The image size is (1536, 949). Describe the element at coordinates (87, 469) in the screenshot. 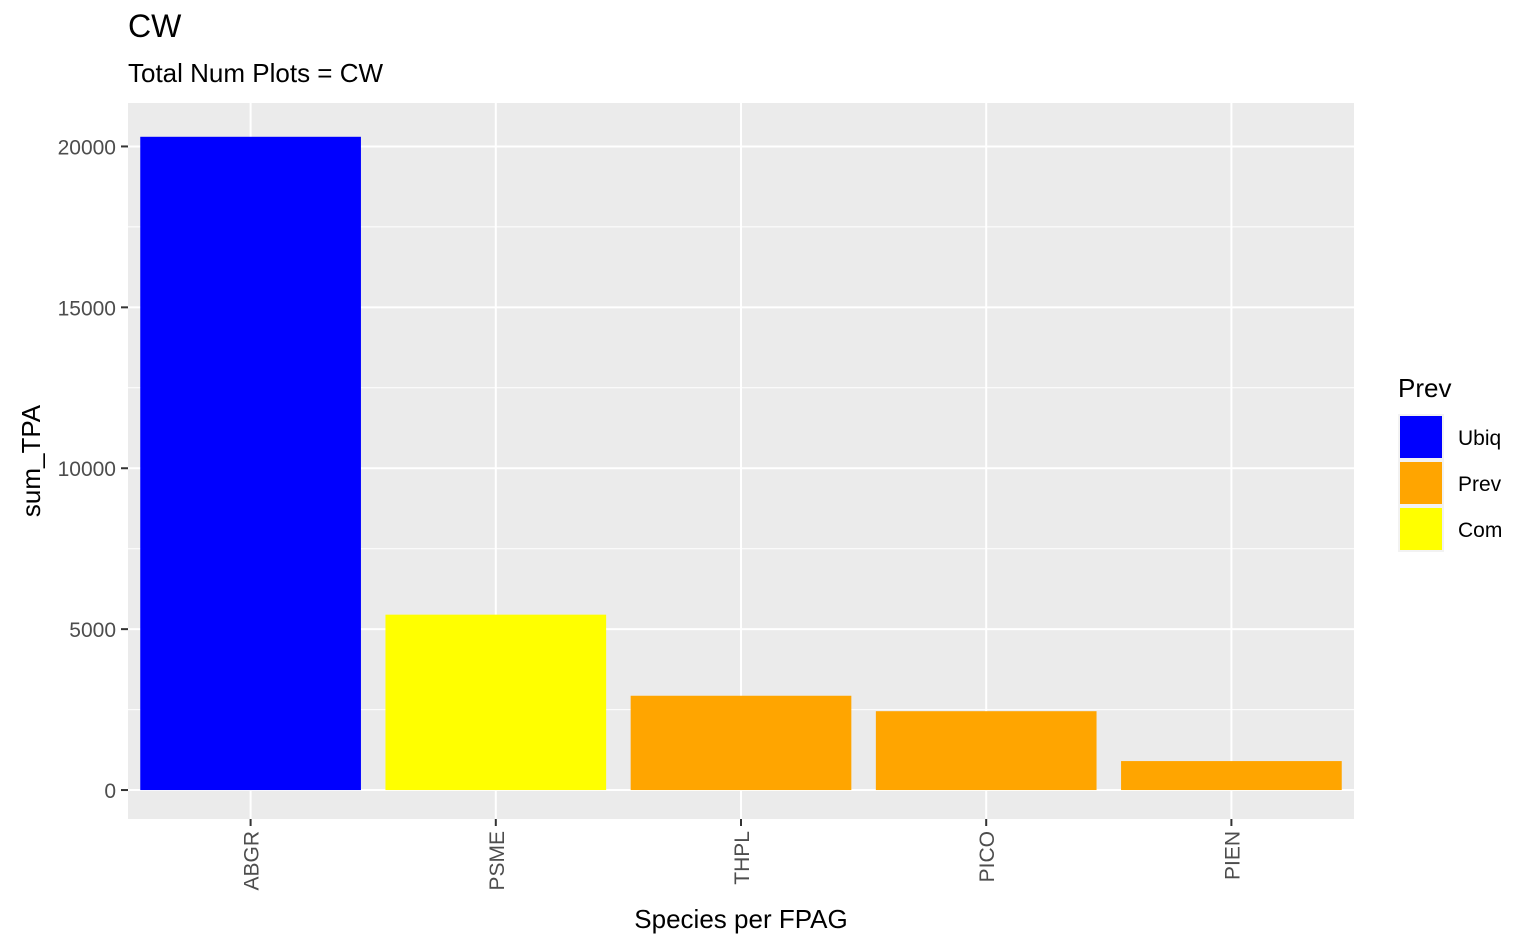

I see `y-tick-label: 10000` at that location.